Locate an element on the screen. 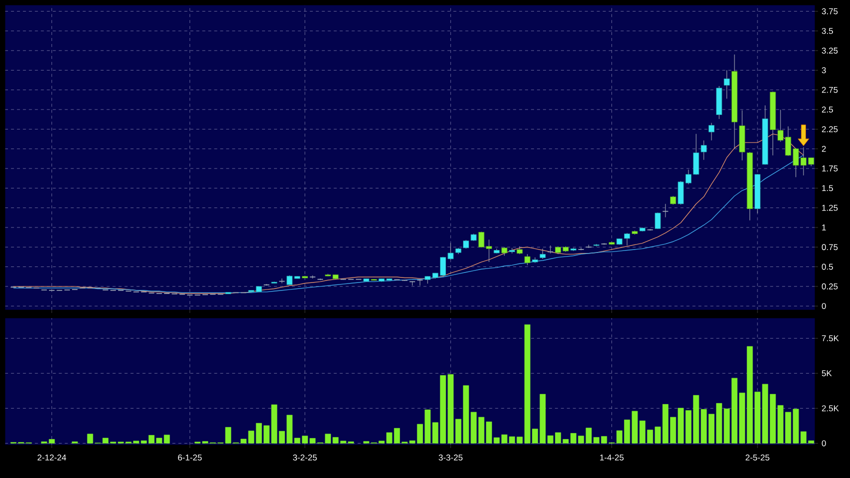  x-tick-label: 2-5-25 is located at coordinates (758, 457).